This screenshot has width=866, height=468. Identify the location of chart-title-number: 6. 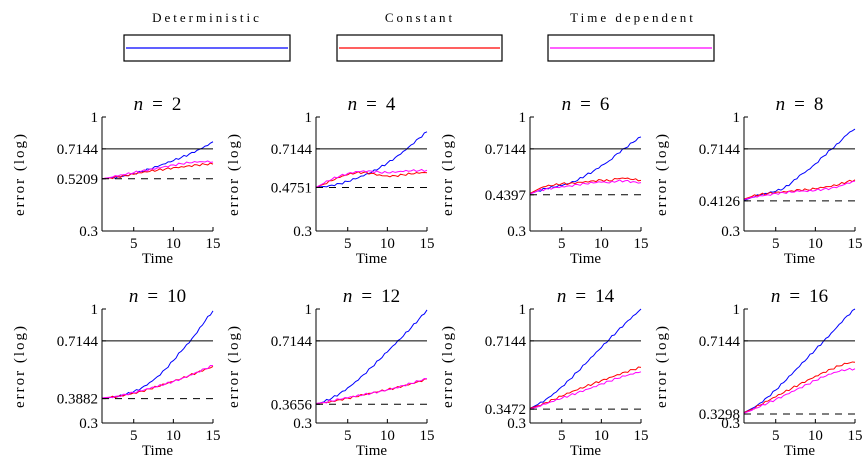
(605, 104).